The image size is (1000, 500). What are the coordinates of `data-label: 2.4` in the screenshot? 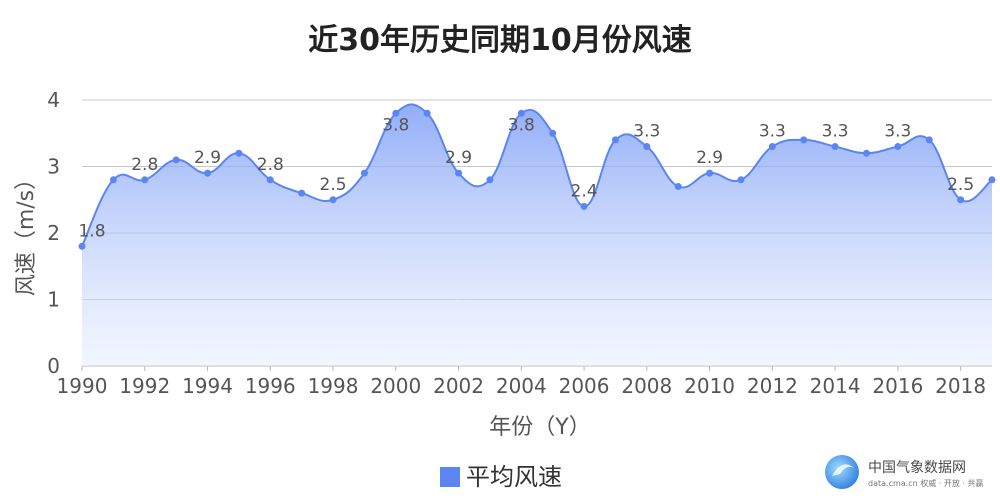 It's located at (584, 191).